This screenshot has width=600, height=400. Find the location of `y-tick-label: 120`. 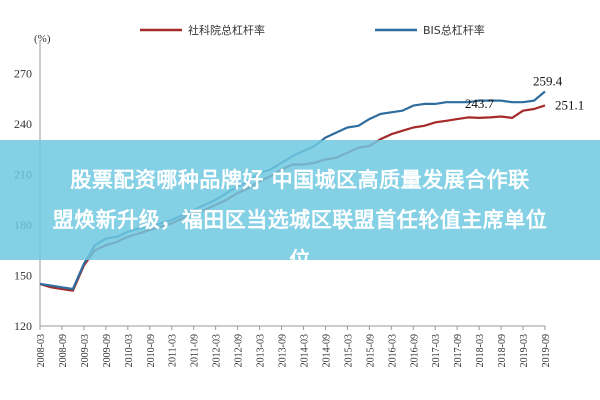

y-tick-label: 120 is located at coordinates (23, 326).